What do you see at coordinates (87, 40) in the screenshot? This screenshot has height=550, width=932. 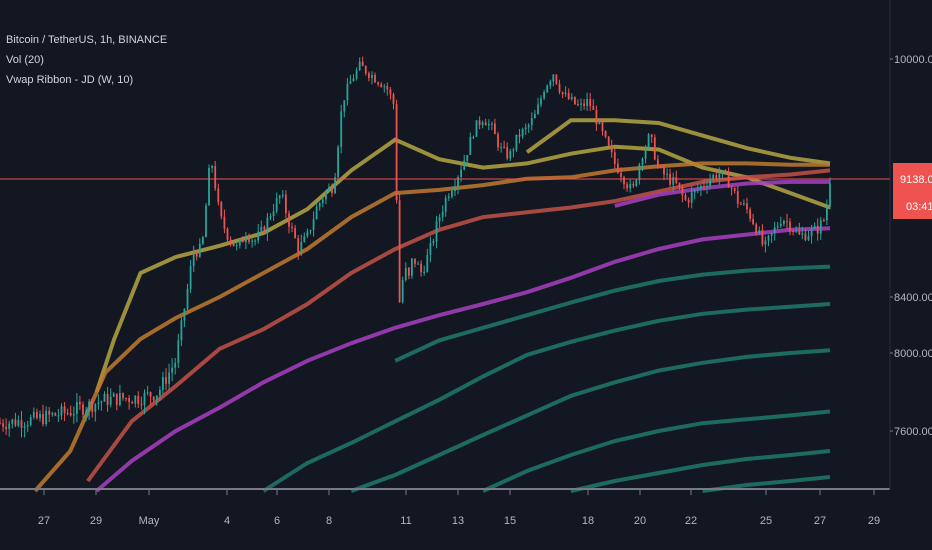 I see `legend-symbol: Bitcoin / TetherUS, 1h, BINANCE` at bounding box center [87, 40].